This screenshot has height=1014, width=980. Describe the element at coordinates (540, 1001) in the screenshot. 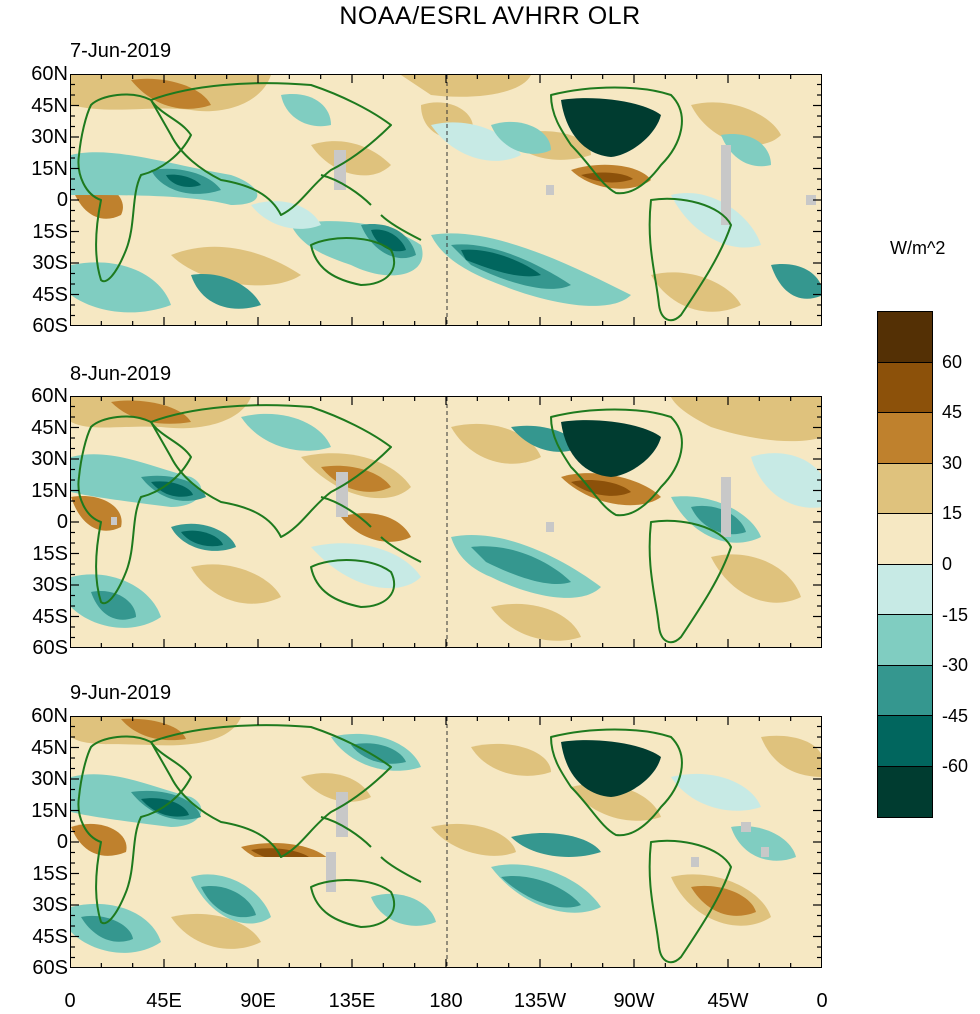

I see `lon-label: 135W` at that location.